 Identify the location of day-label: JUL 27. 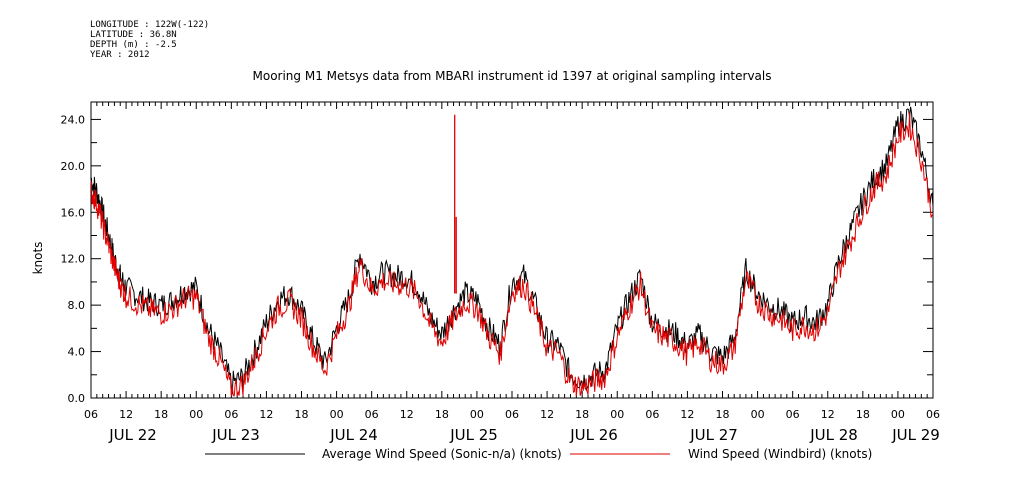
(713, 435).